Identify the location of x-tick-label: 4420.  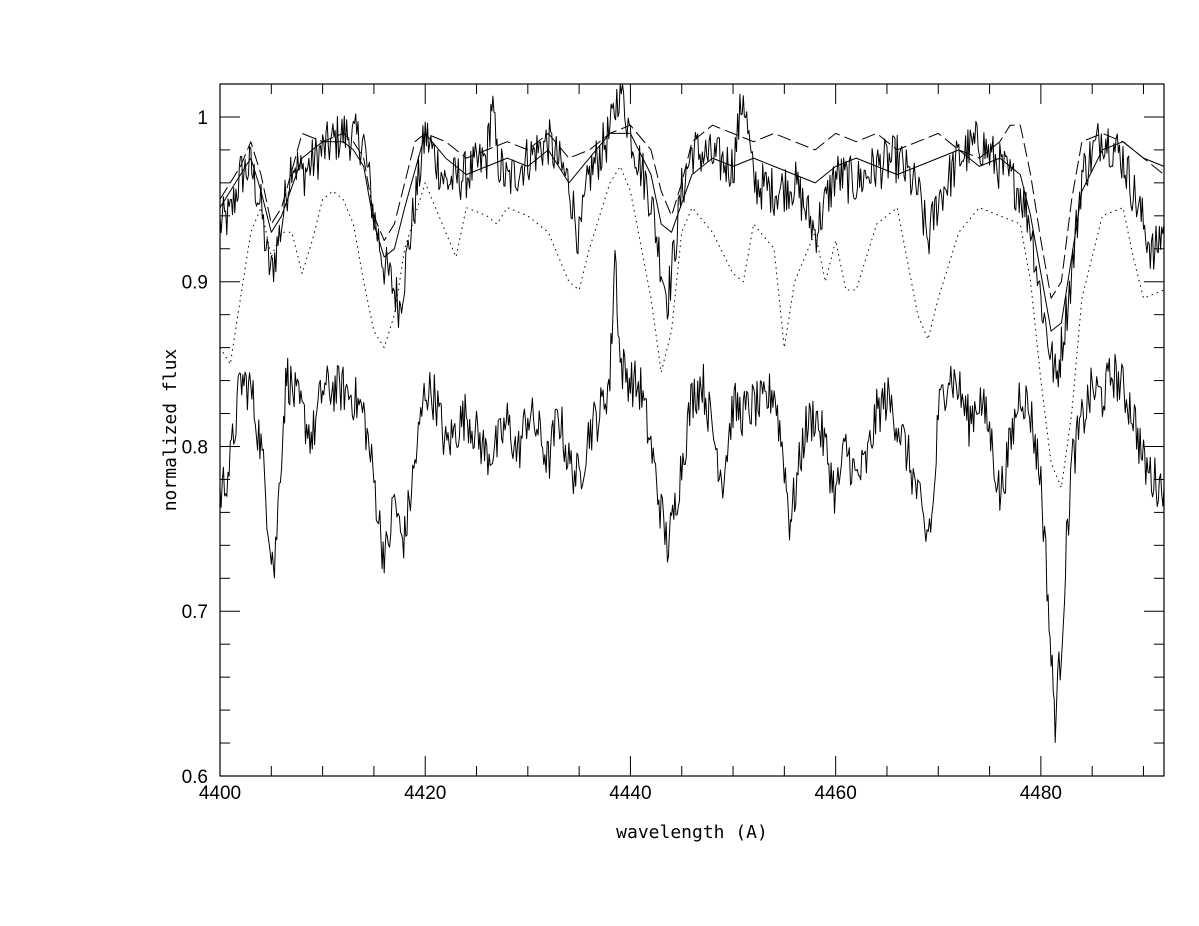
(425, 793).